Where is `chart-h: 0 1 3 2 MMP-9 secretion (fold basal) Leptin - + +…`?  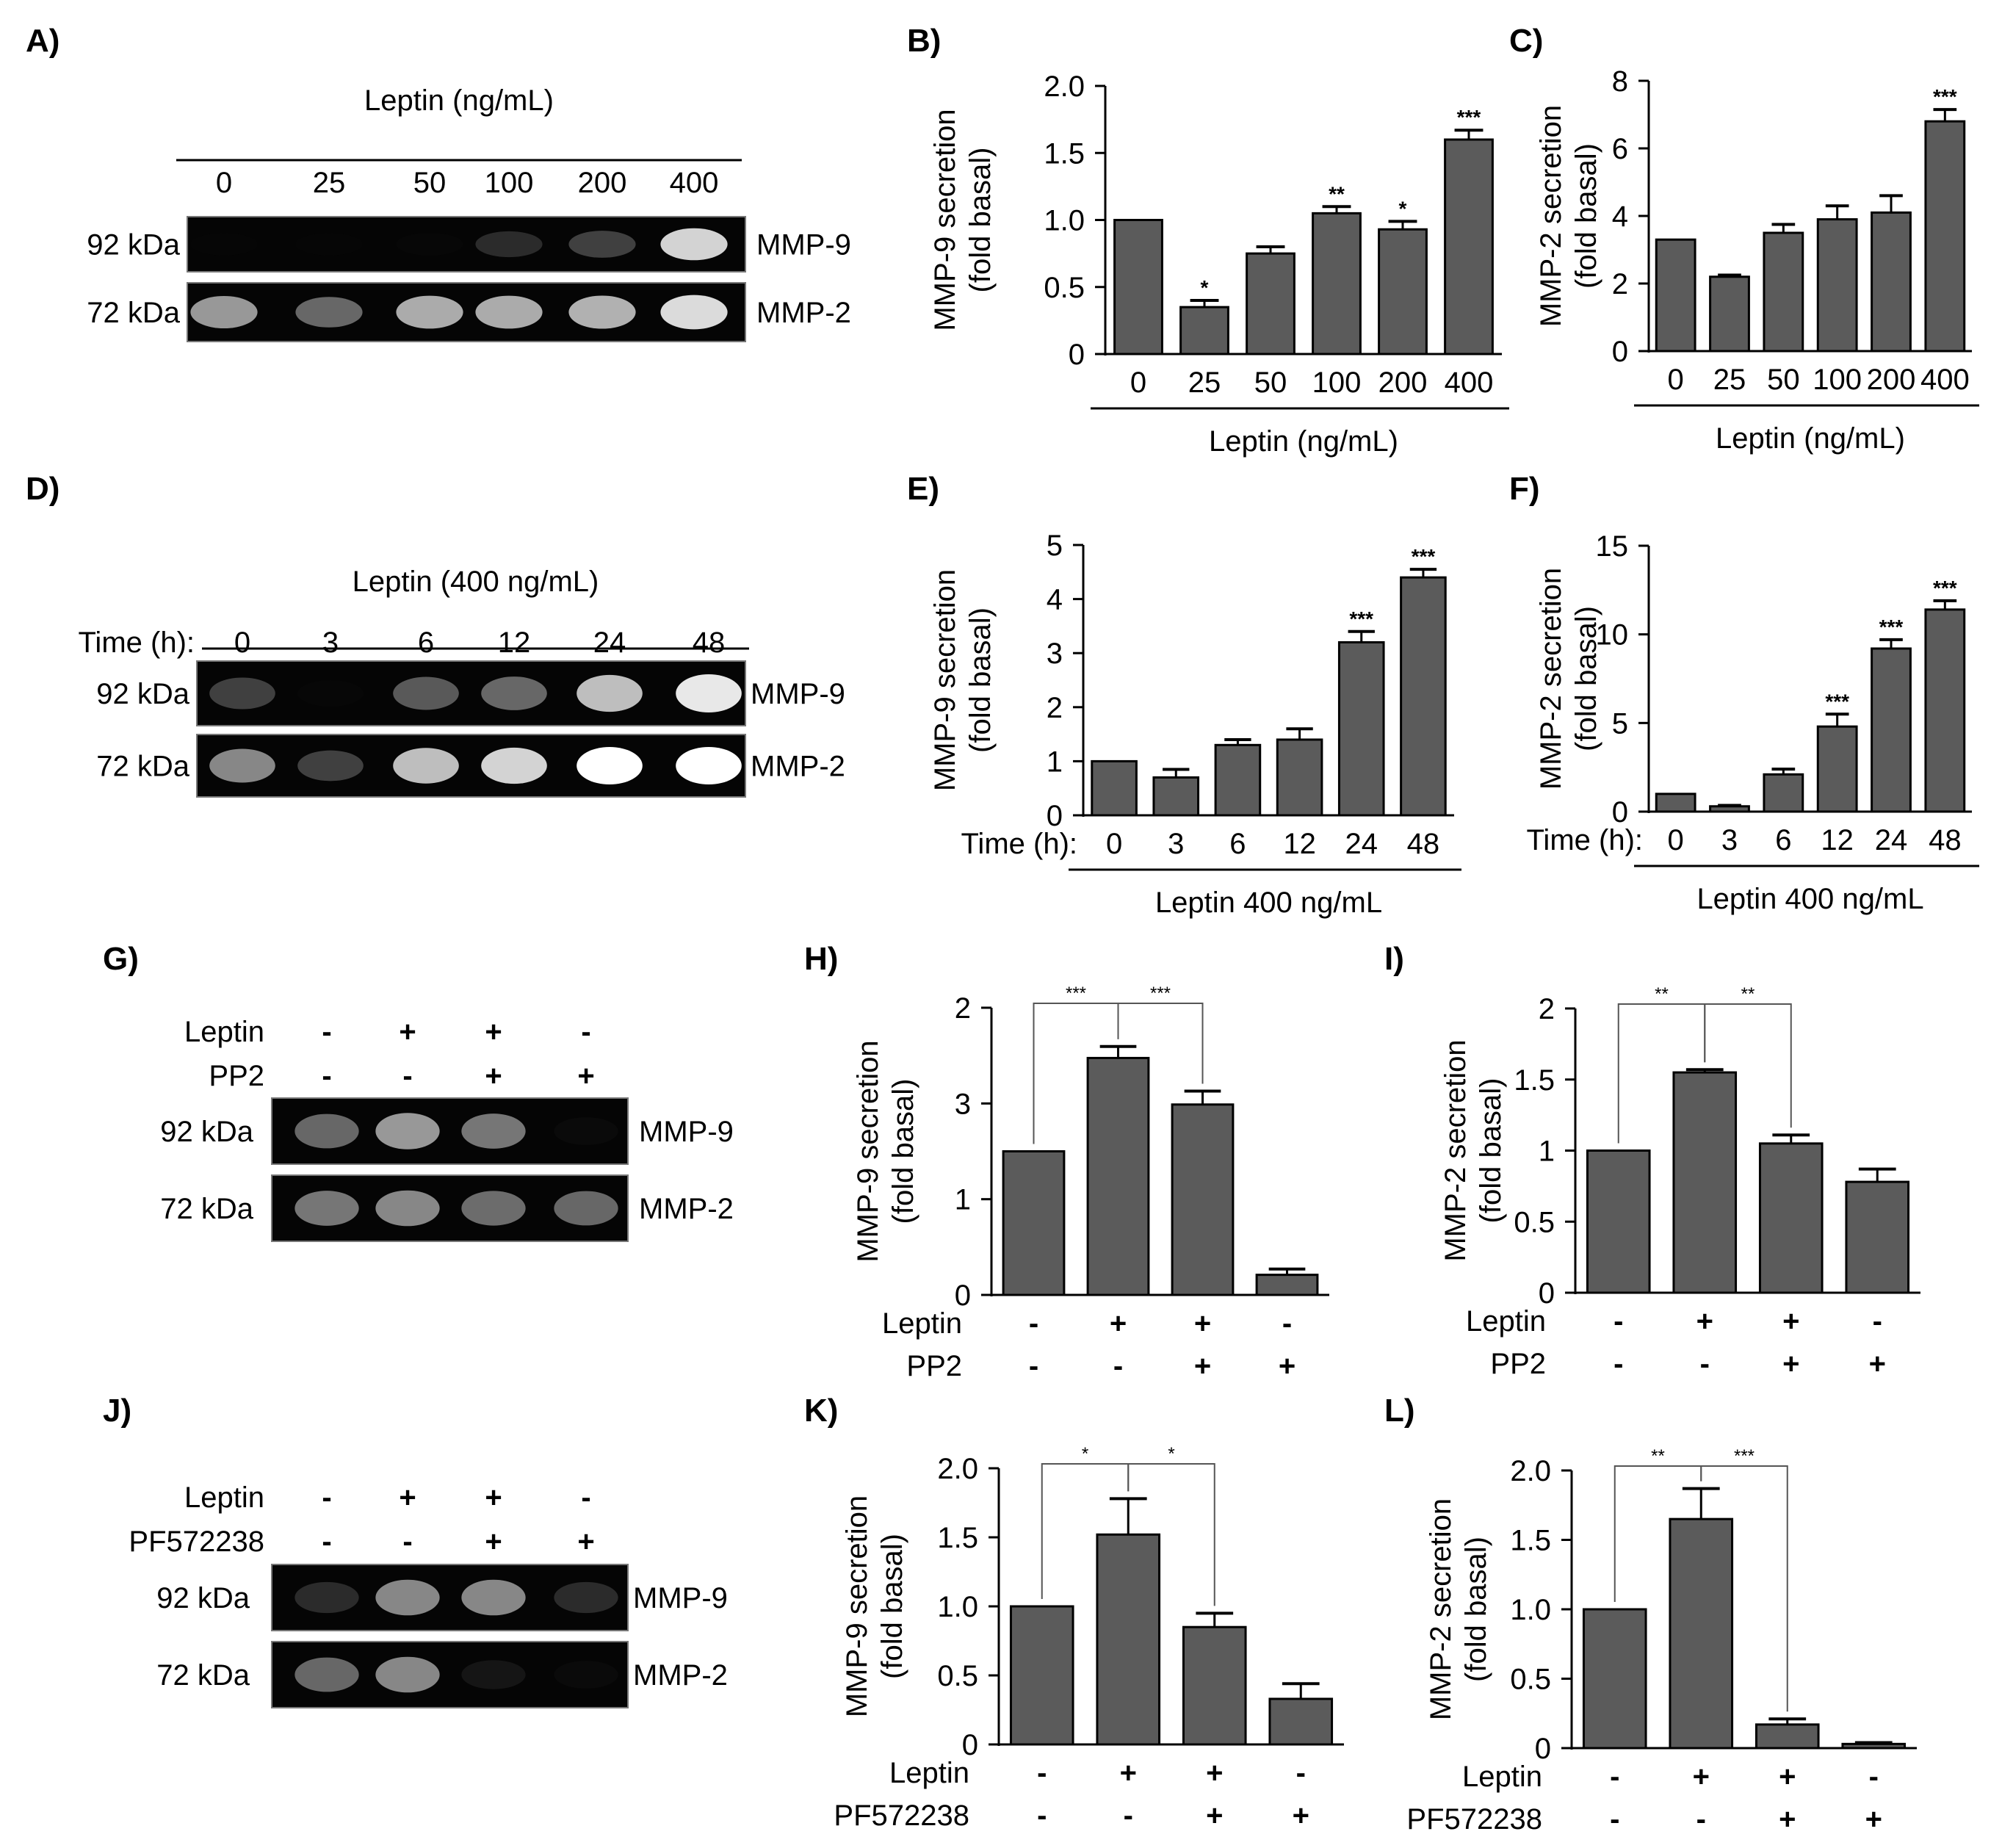
chart-h: 0 1 3 2 MMP-9 secretion (fold basal) Leptin - + +… is located at coordinates (1090, 1182).